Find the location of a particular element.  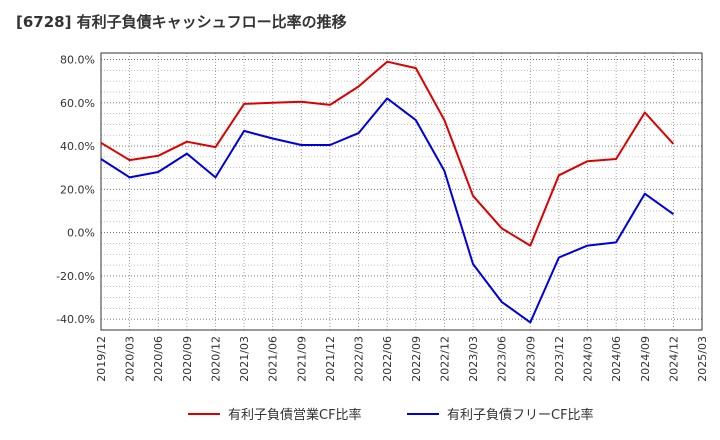

x-tick-label: 2024/06 is located at coordinates (616, 359).